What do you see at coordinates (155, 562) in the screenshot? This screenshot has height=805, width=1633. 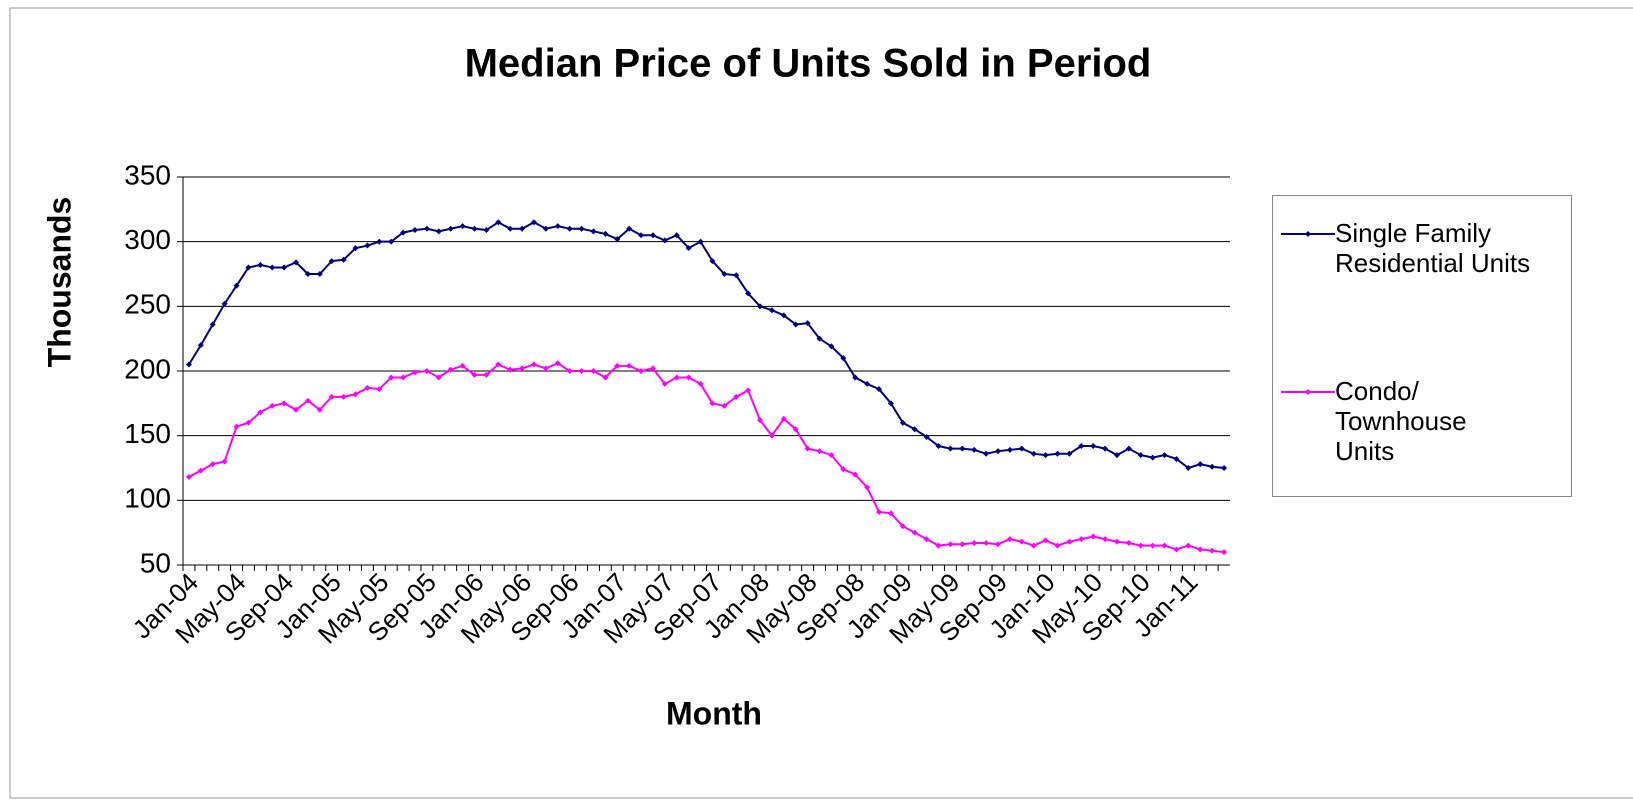 I see `y-tick-label: 50` at bounding box center [155, 562].